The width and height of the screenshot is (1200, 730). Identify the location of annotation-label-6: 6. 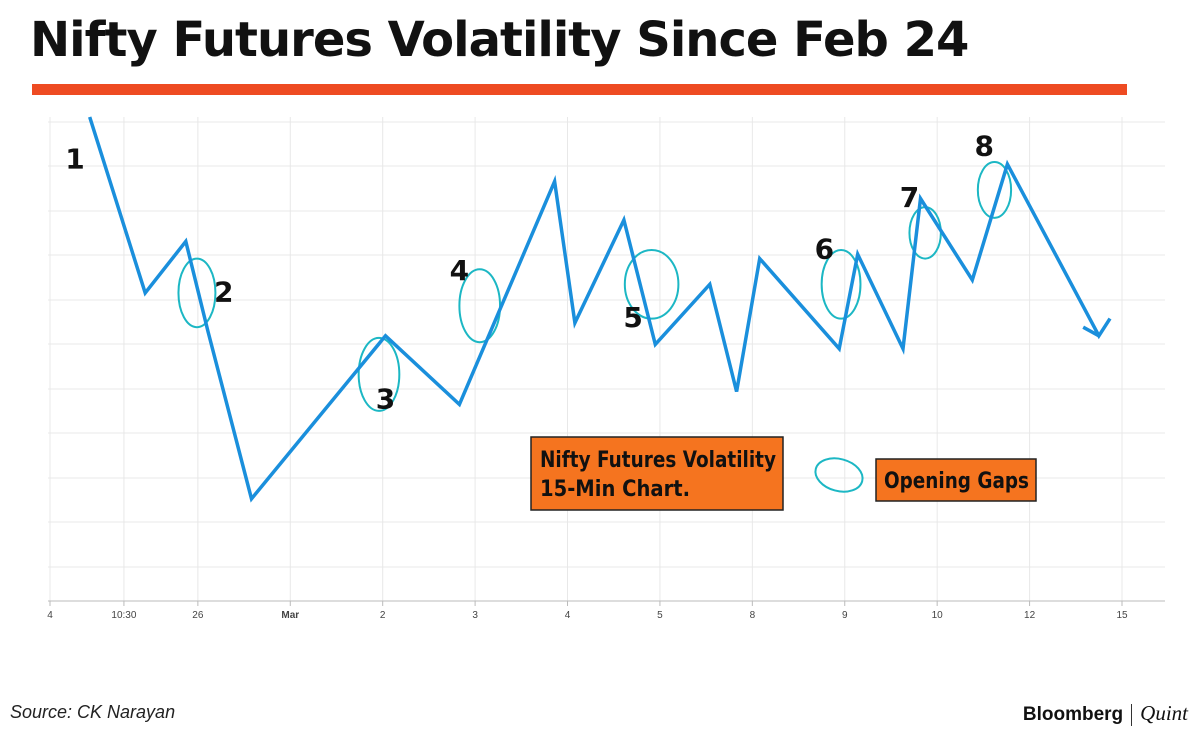
(824, 249).